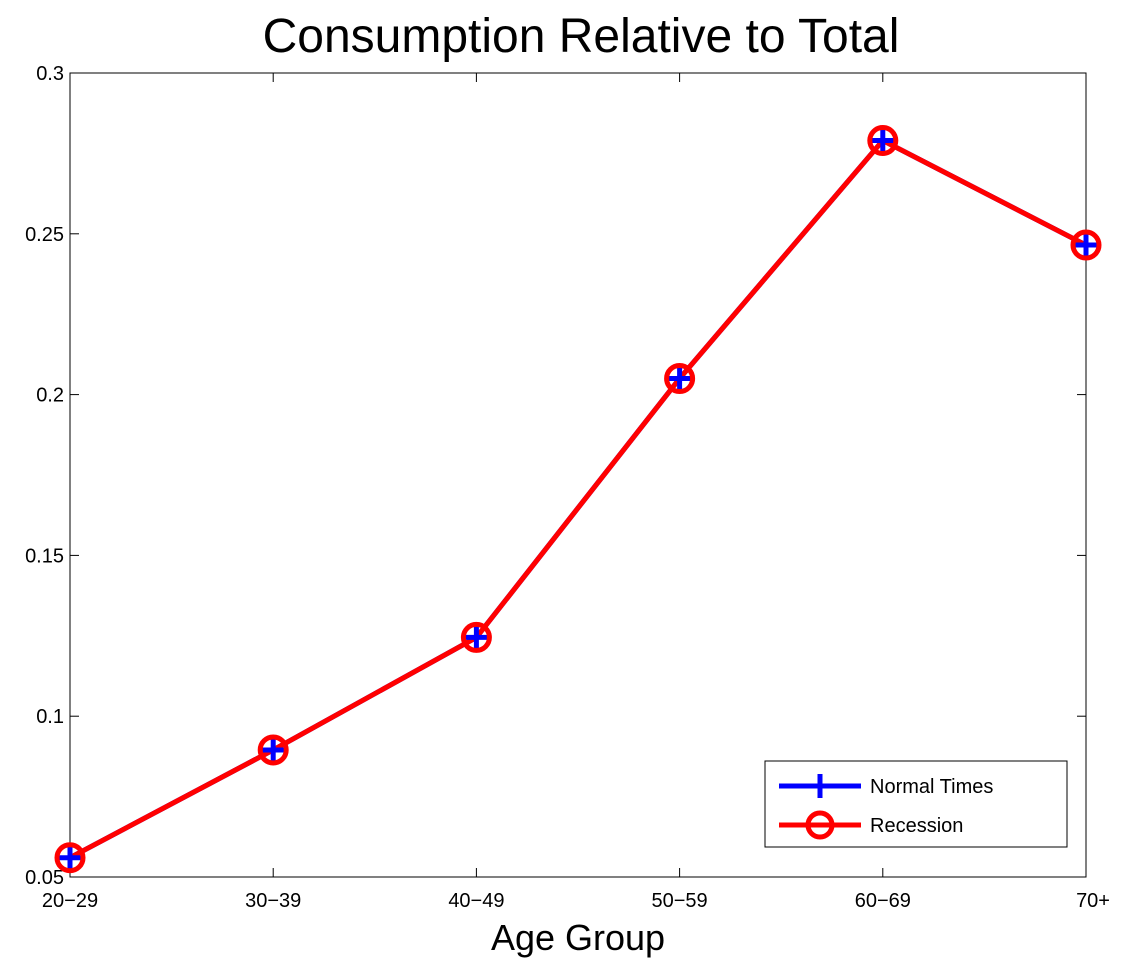 Image resolution: width=1122 pixels, height=968 pixels. Describe the element at coordinates (820, 825) in the screenshot. I see `legend-circle` at that location.